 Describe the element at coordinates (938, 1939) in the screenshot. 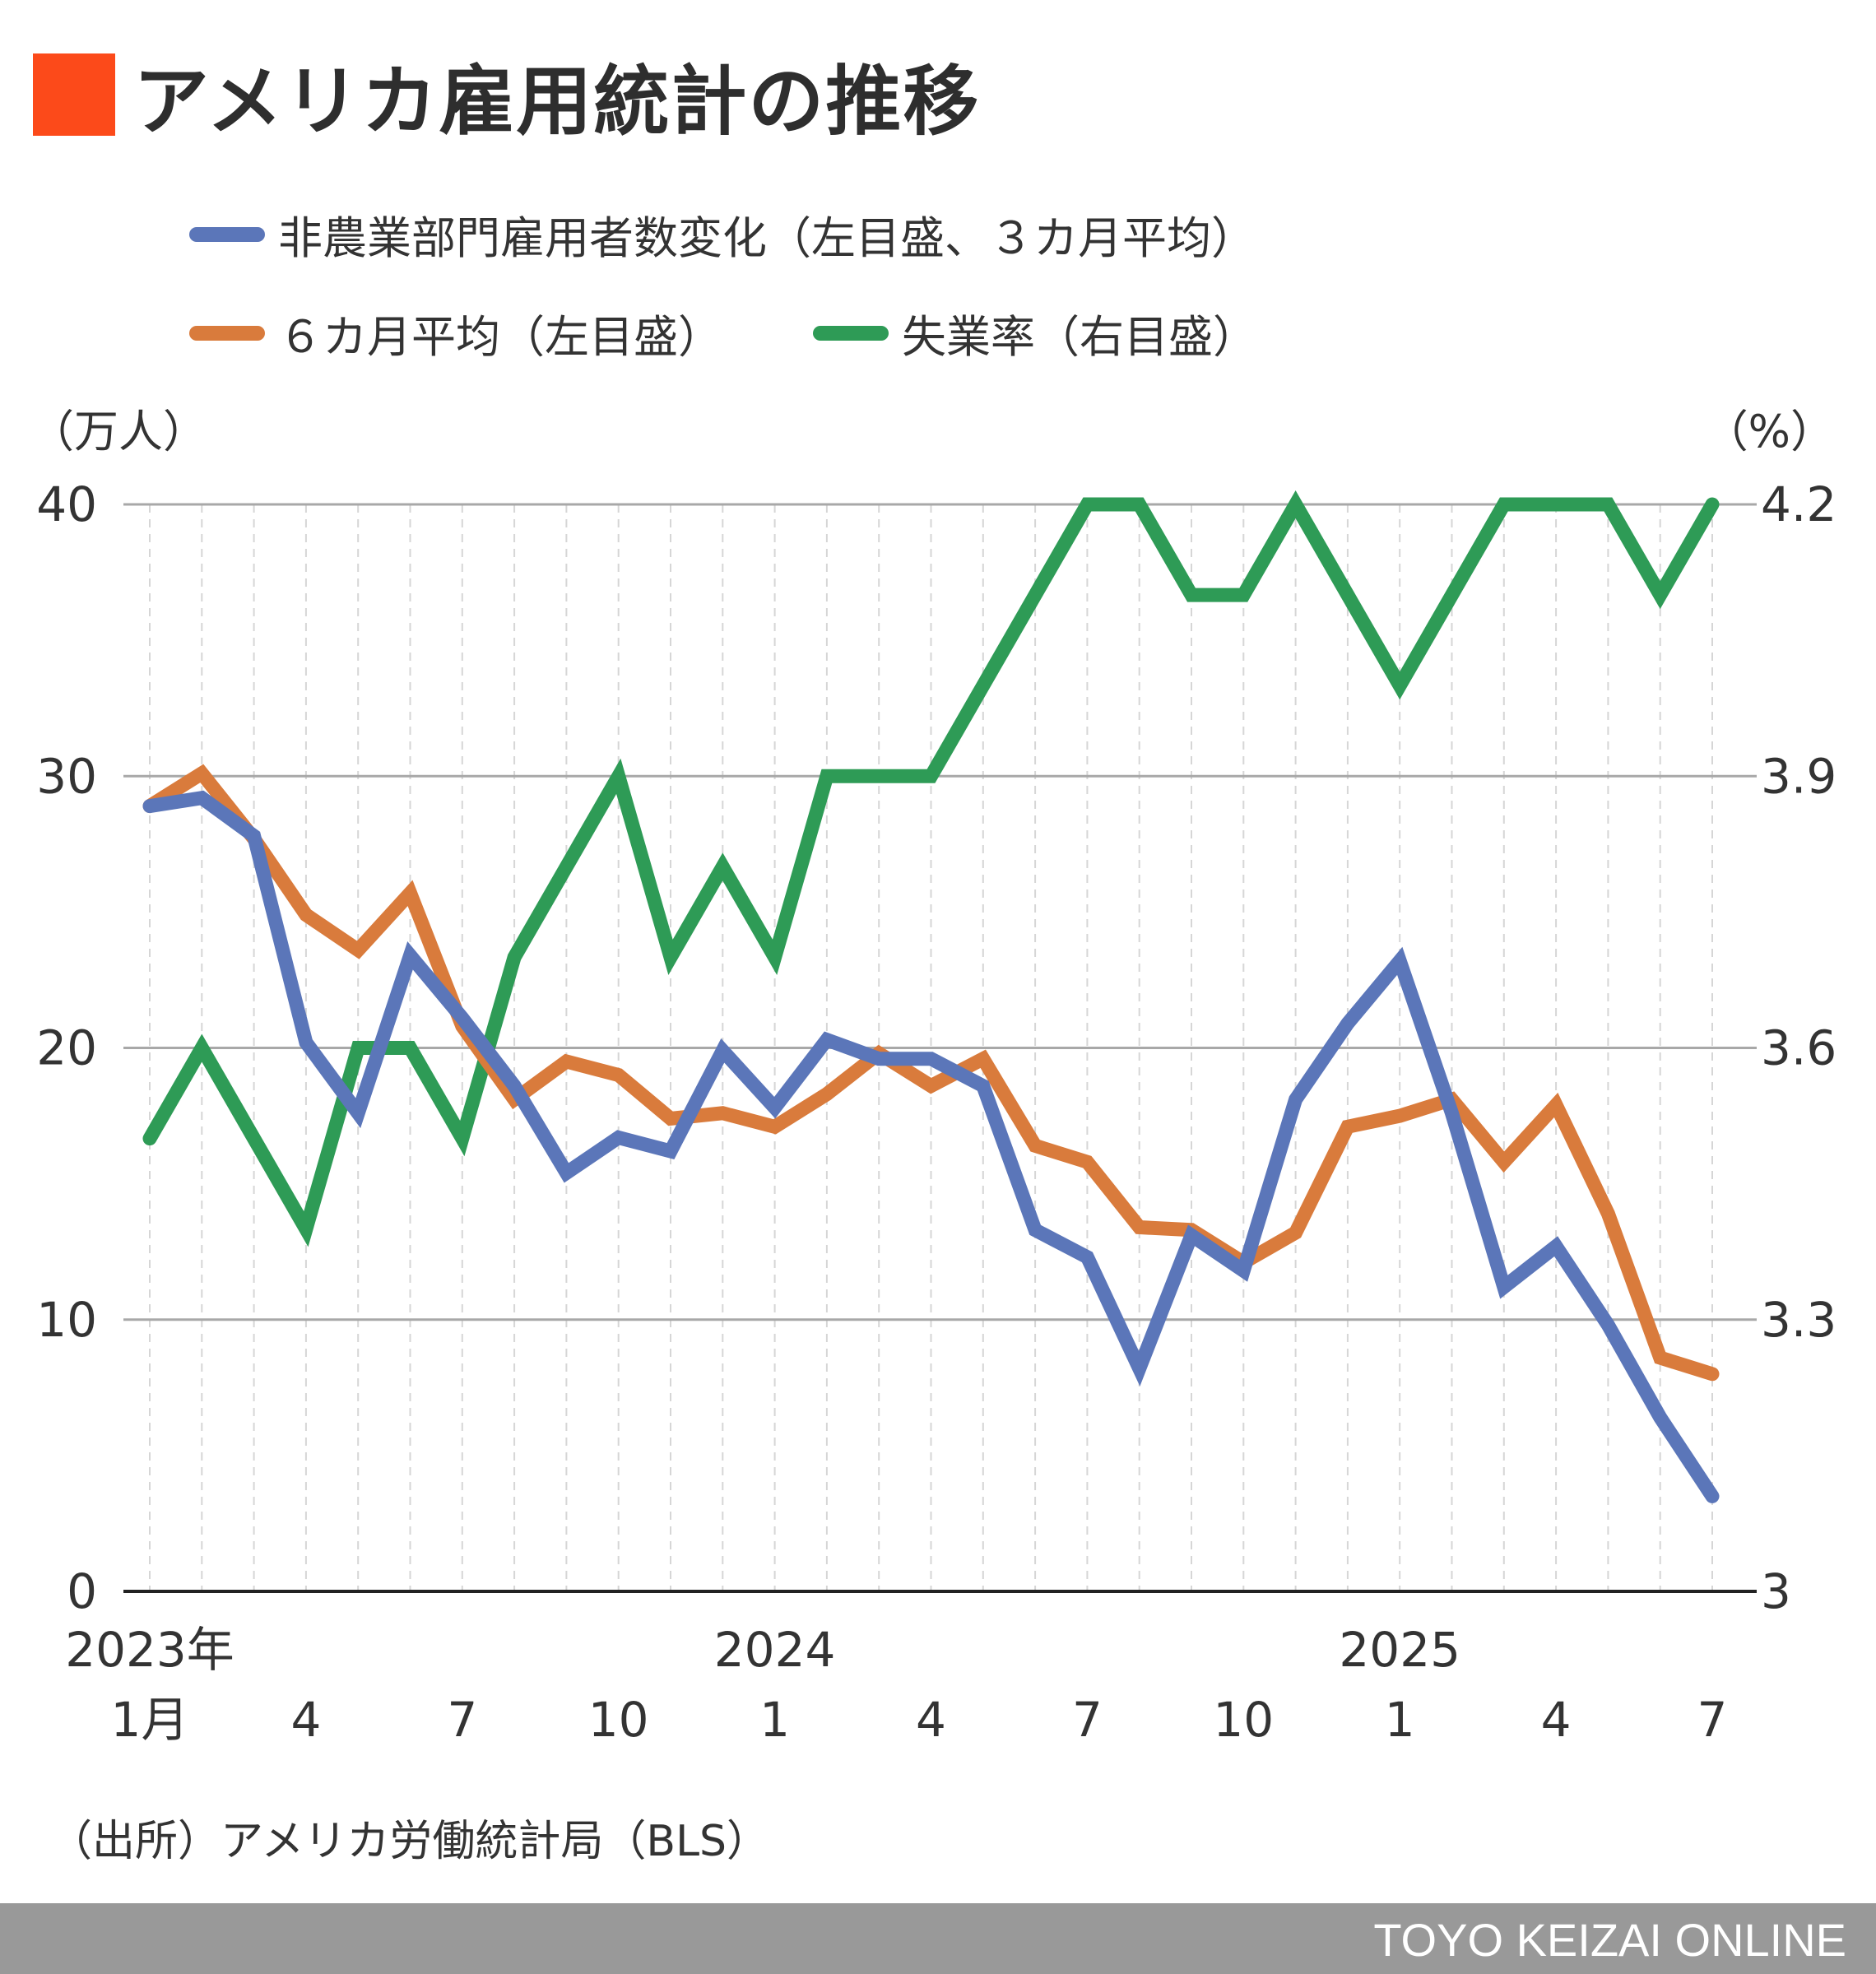

I see `footer-bar: TOYO KEIZAI ONLINE` at that location.